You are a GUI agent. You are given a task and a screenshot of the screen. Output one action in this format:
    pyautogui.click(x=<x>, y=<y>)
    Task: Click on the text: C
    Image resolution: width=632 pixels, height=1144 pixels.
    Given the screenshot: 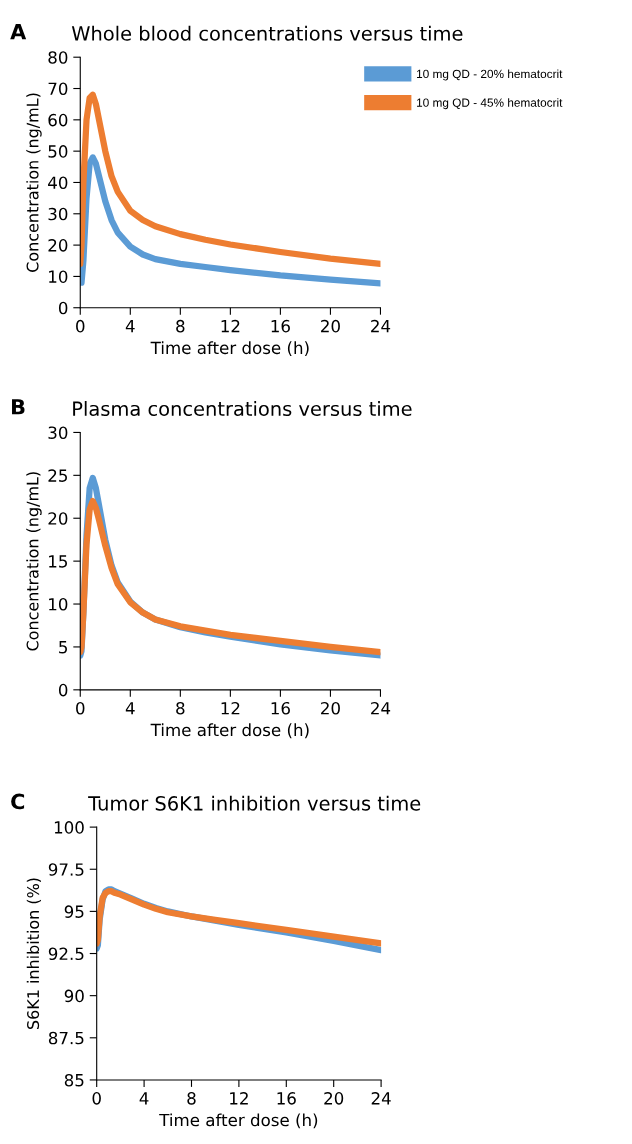 What is the action you would take?
    pyautogui.click(x=18, y=801)
    